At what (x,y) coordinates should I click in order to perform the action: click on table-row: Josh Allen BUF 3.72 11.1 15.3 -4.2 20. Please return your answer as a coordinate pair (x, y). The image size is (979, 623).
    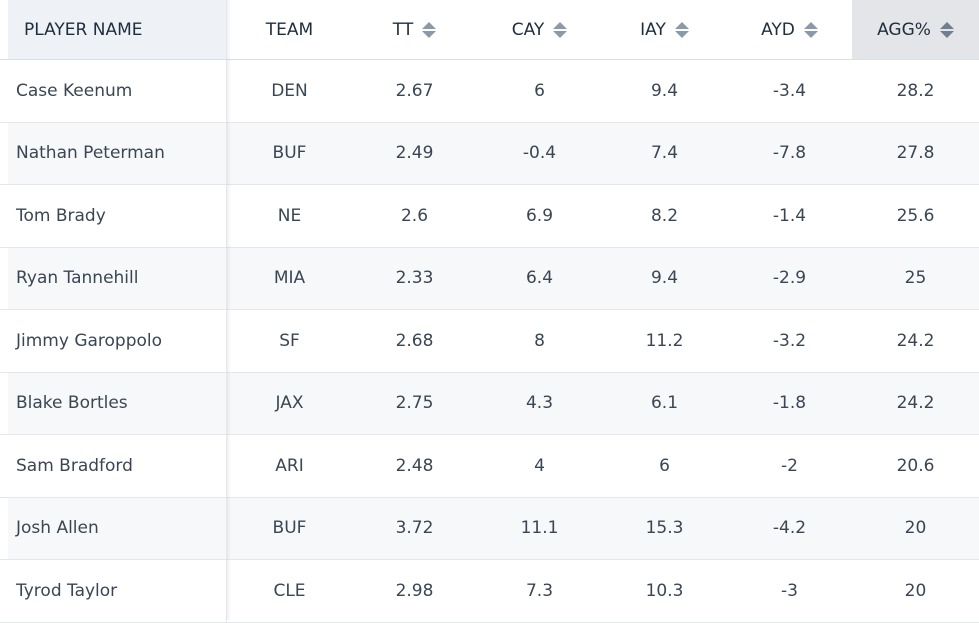
    Looking at the image, I should click on (489, 528).